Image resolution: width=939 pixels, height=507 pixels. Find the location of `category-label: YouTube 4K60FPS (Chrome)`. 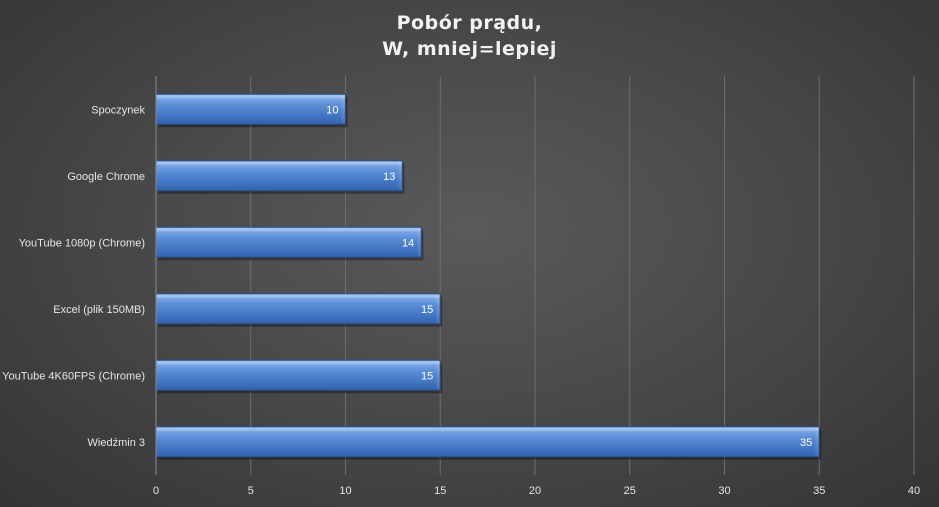

category-label: YouTube 4K60FPS (Chrome) is located at coordinates (73, 376).